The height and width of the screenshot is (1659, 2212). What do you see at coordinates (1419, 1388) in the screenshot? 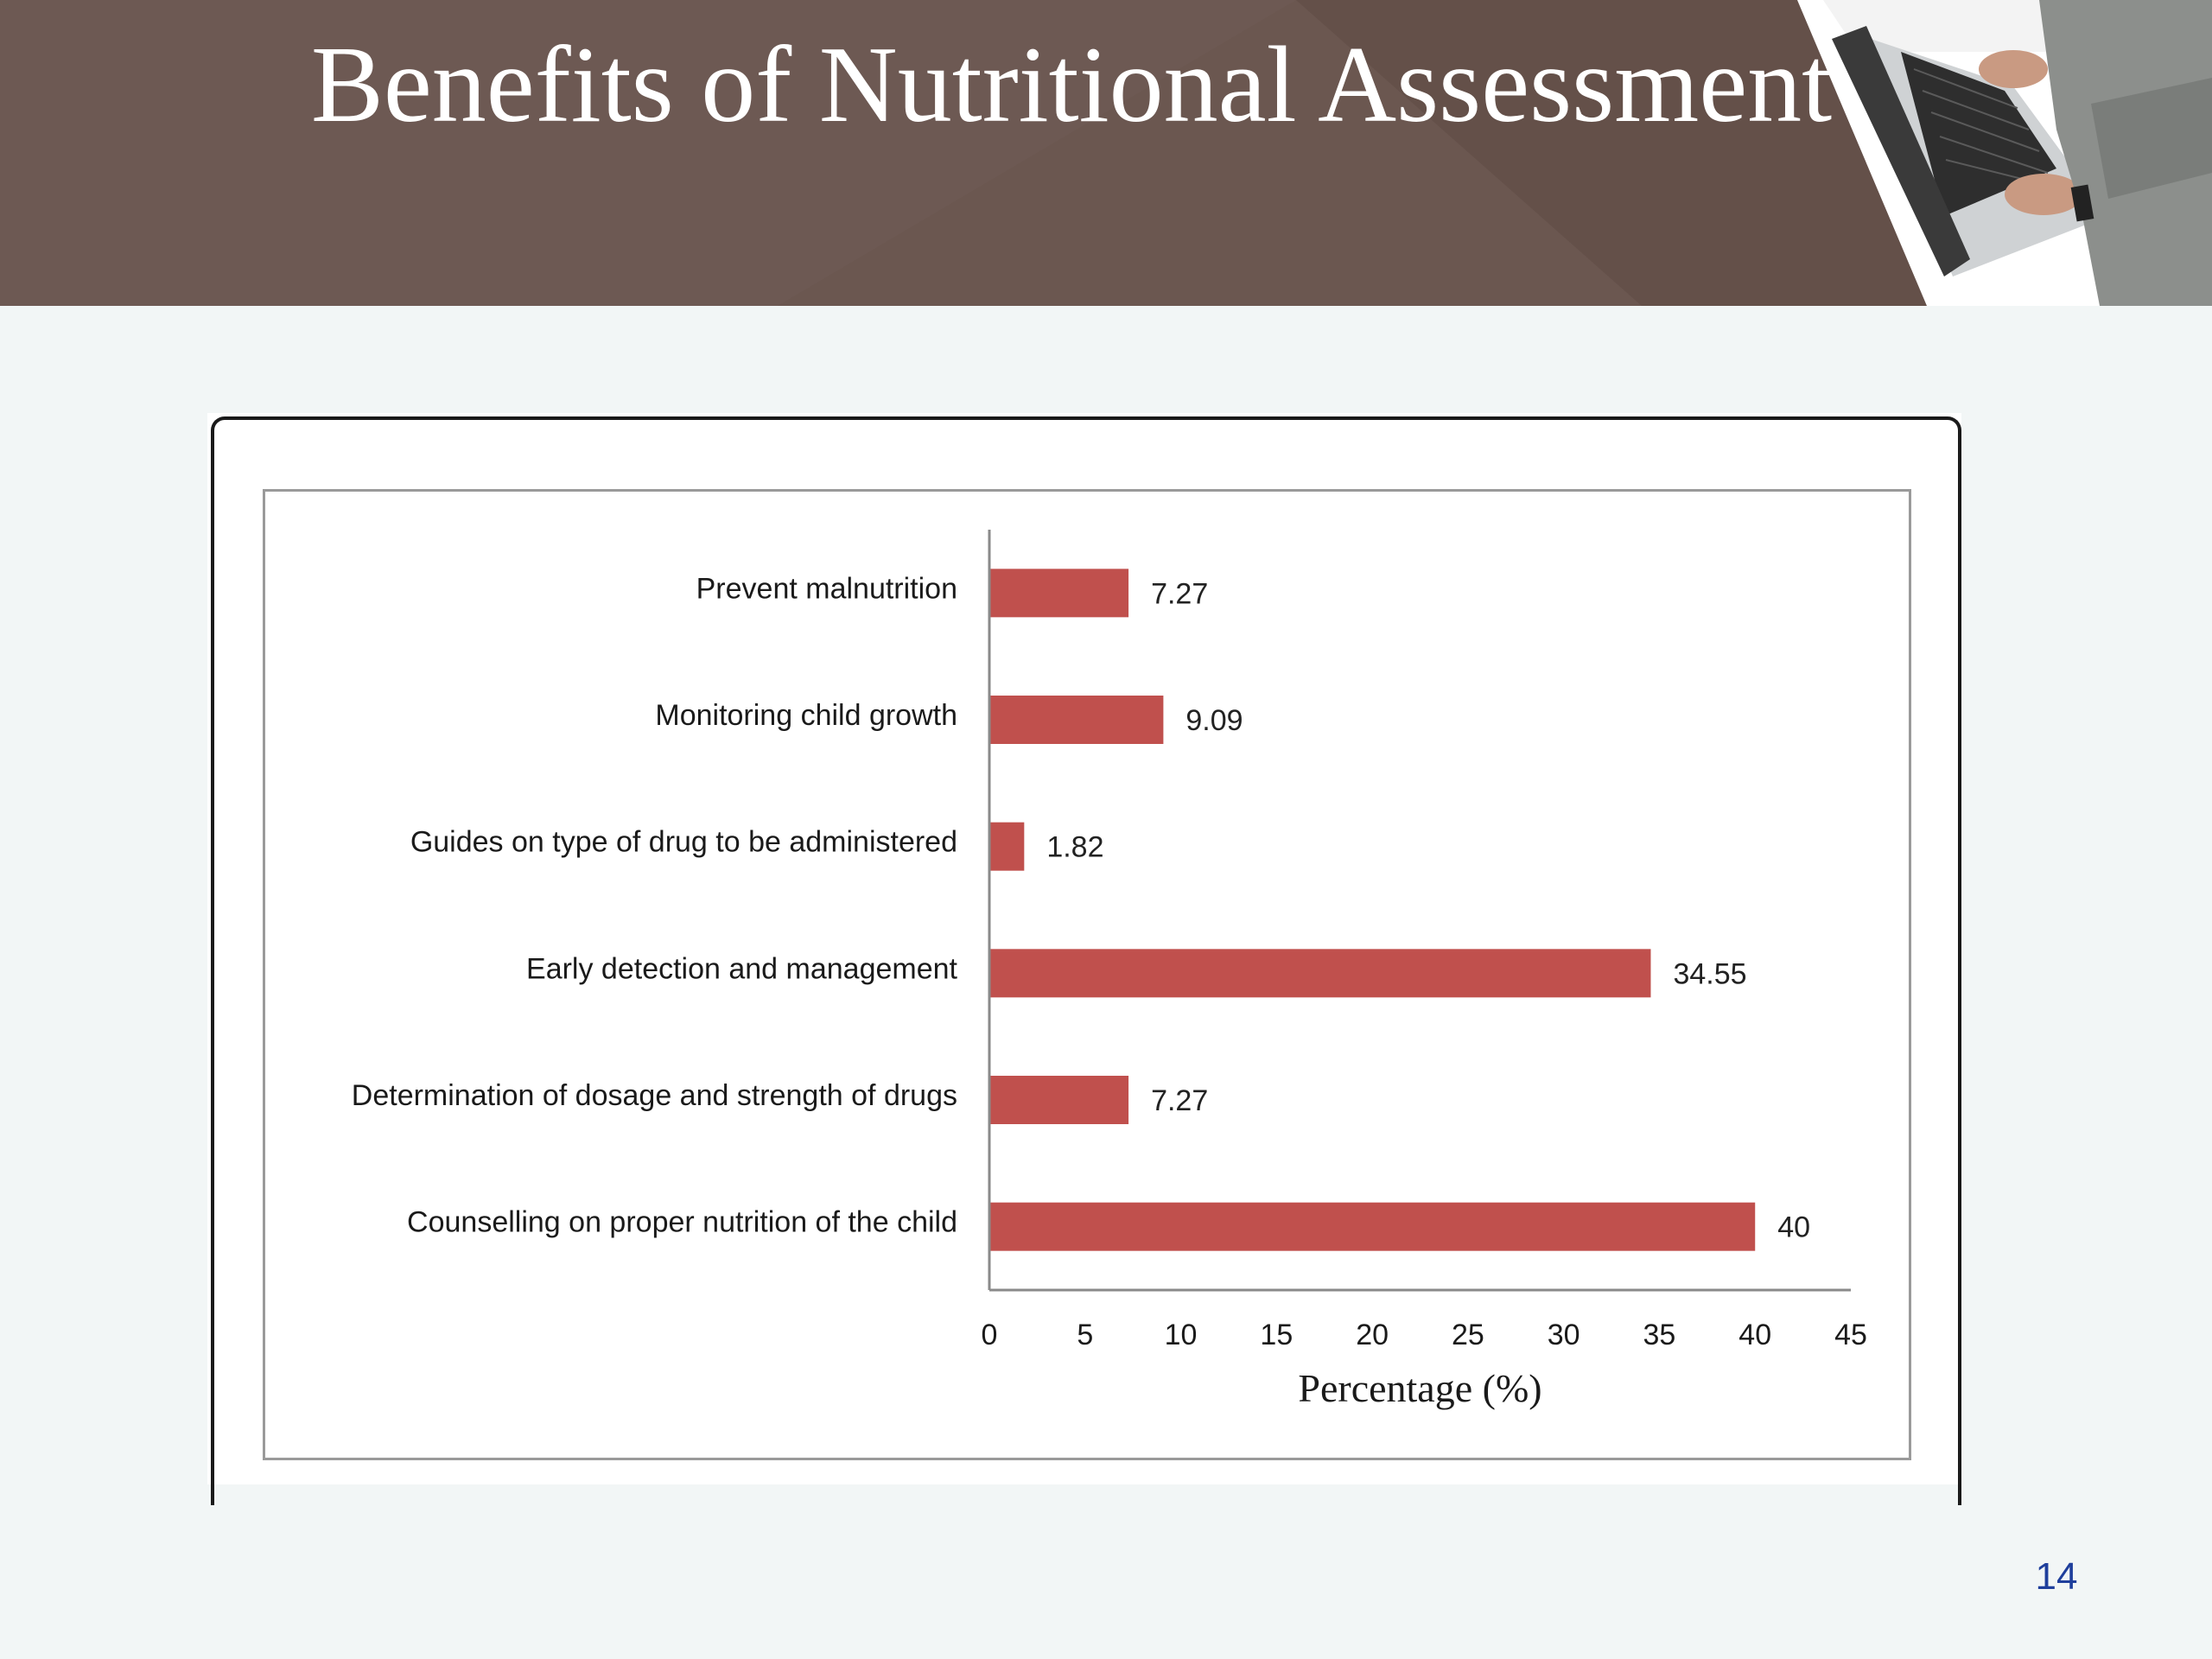
I see `x-axis-title: Percentage (%)` at bounding box center [1419, 1388].